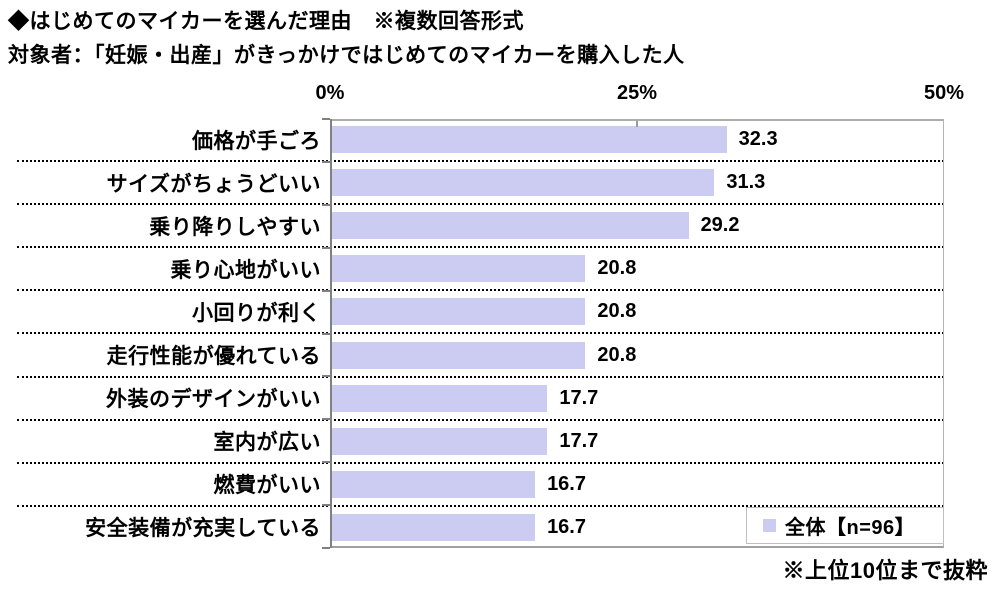  I want to click on category-label: 乗り降りしやすい, so click(235, 227).